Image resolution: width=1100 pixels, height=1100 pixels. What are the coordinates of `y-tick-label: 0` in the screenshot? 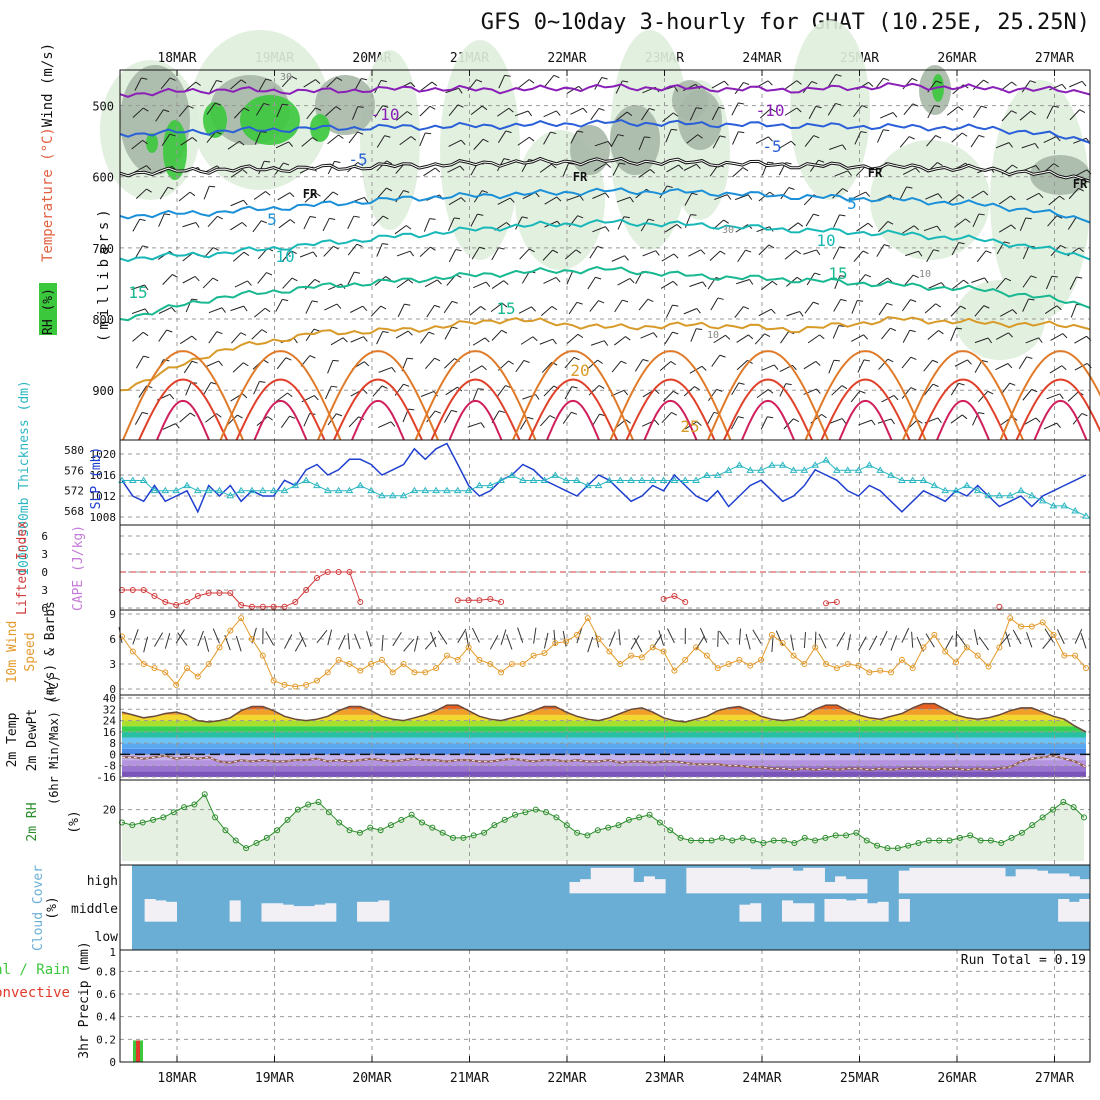 It's located at (112, 689).